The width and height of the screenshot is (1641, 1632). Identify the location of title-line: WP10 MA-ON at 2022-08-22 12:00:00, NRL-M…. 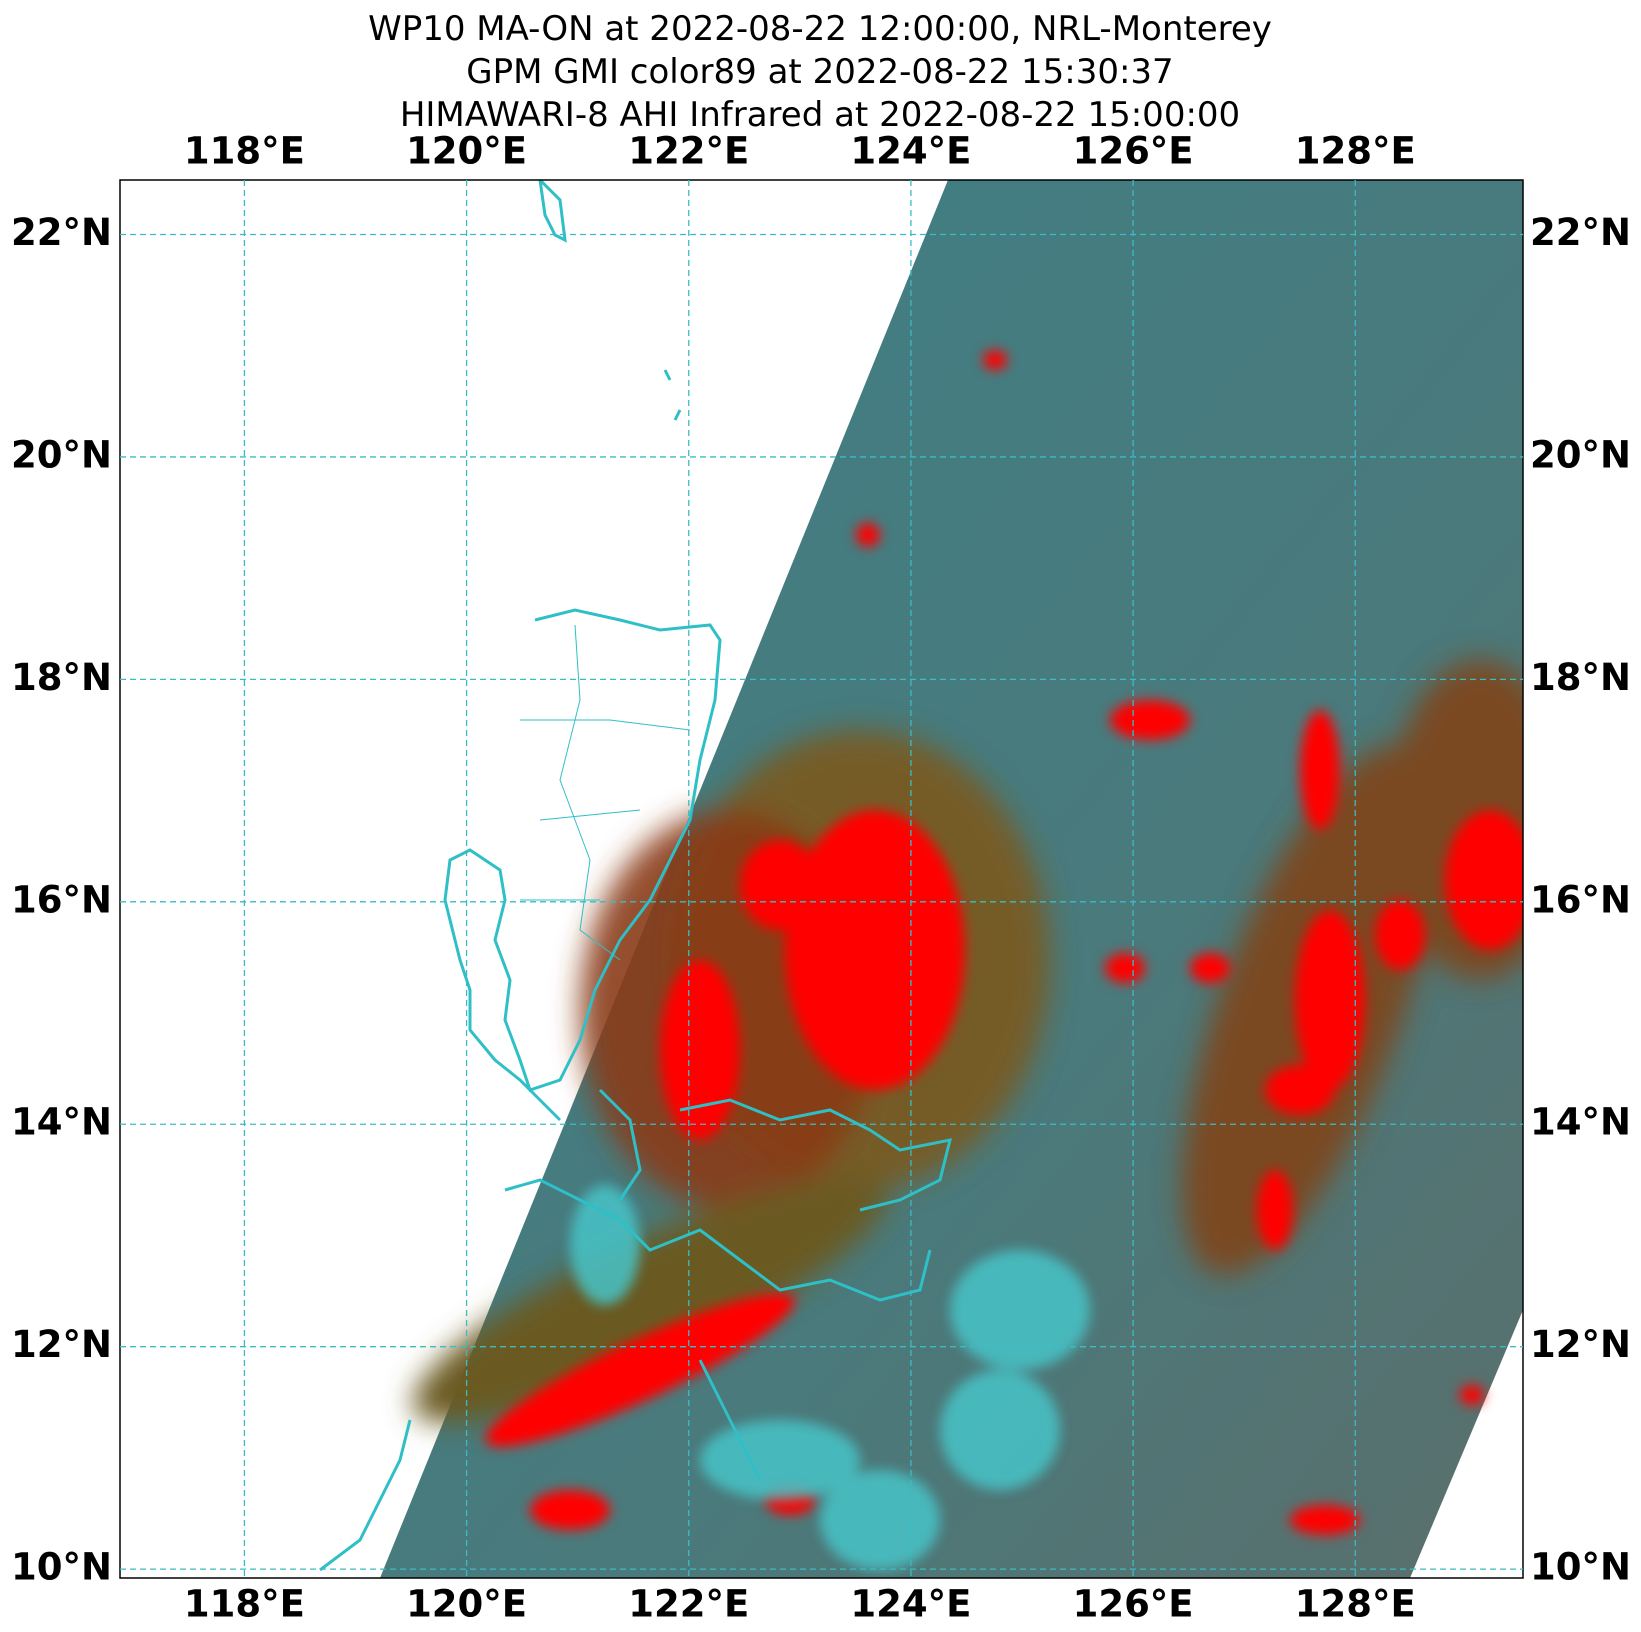
(820, 29).